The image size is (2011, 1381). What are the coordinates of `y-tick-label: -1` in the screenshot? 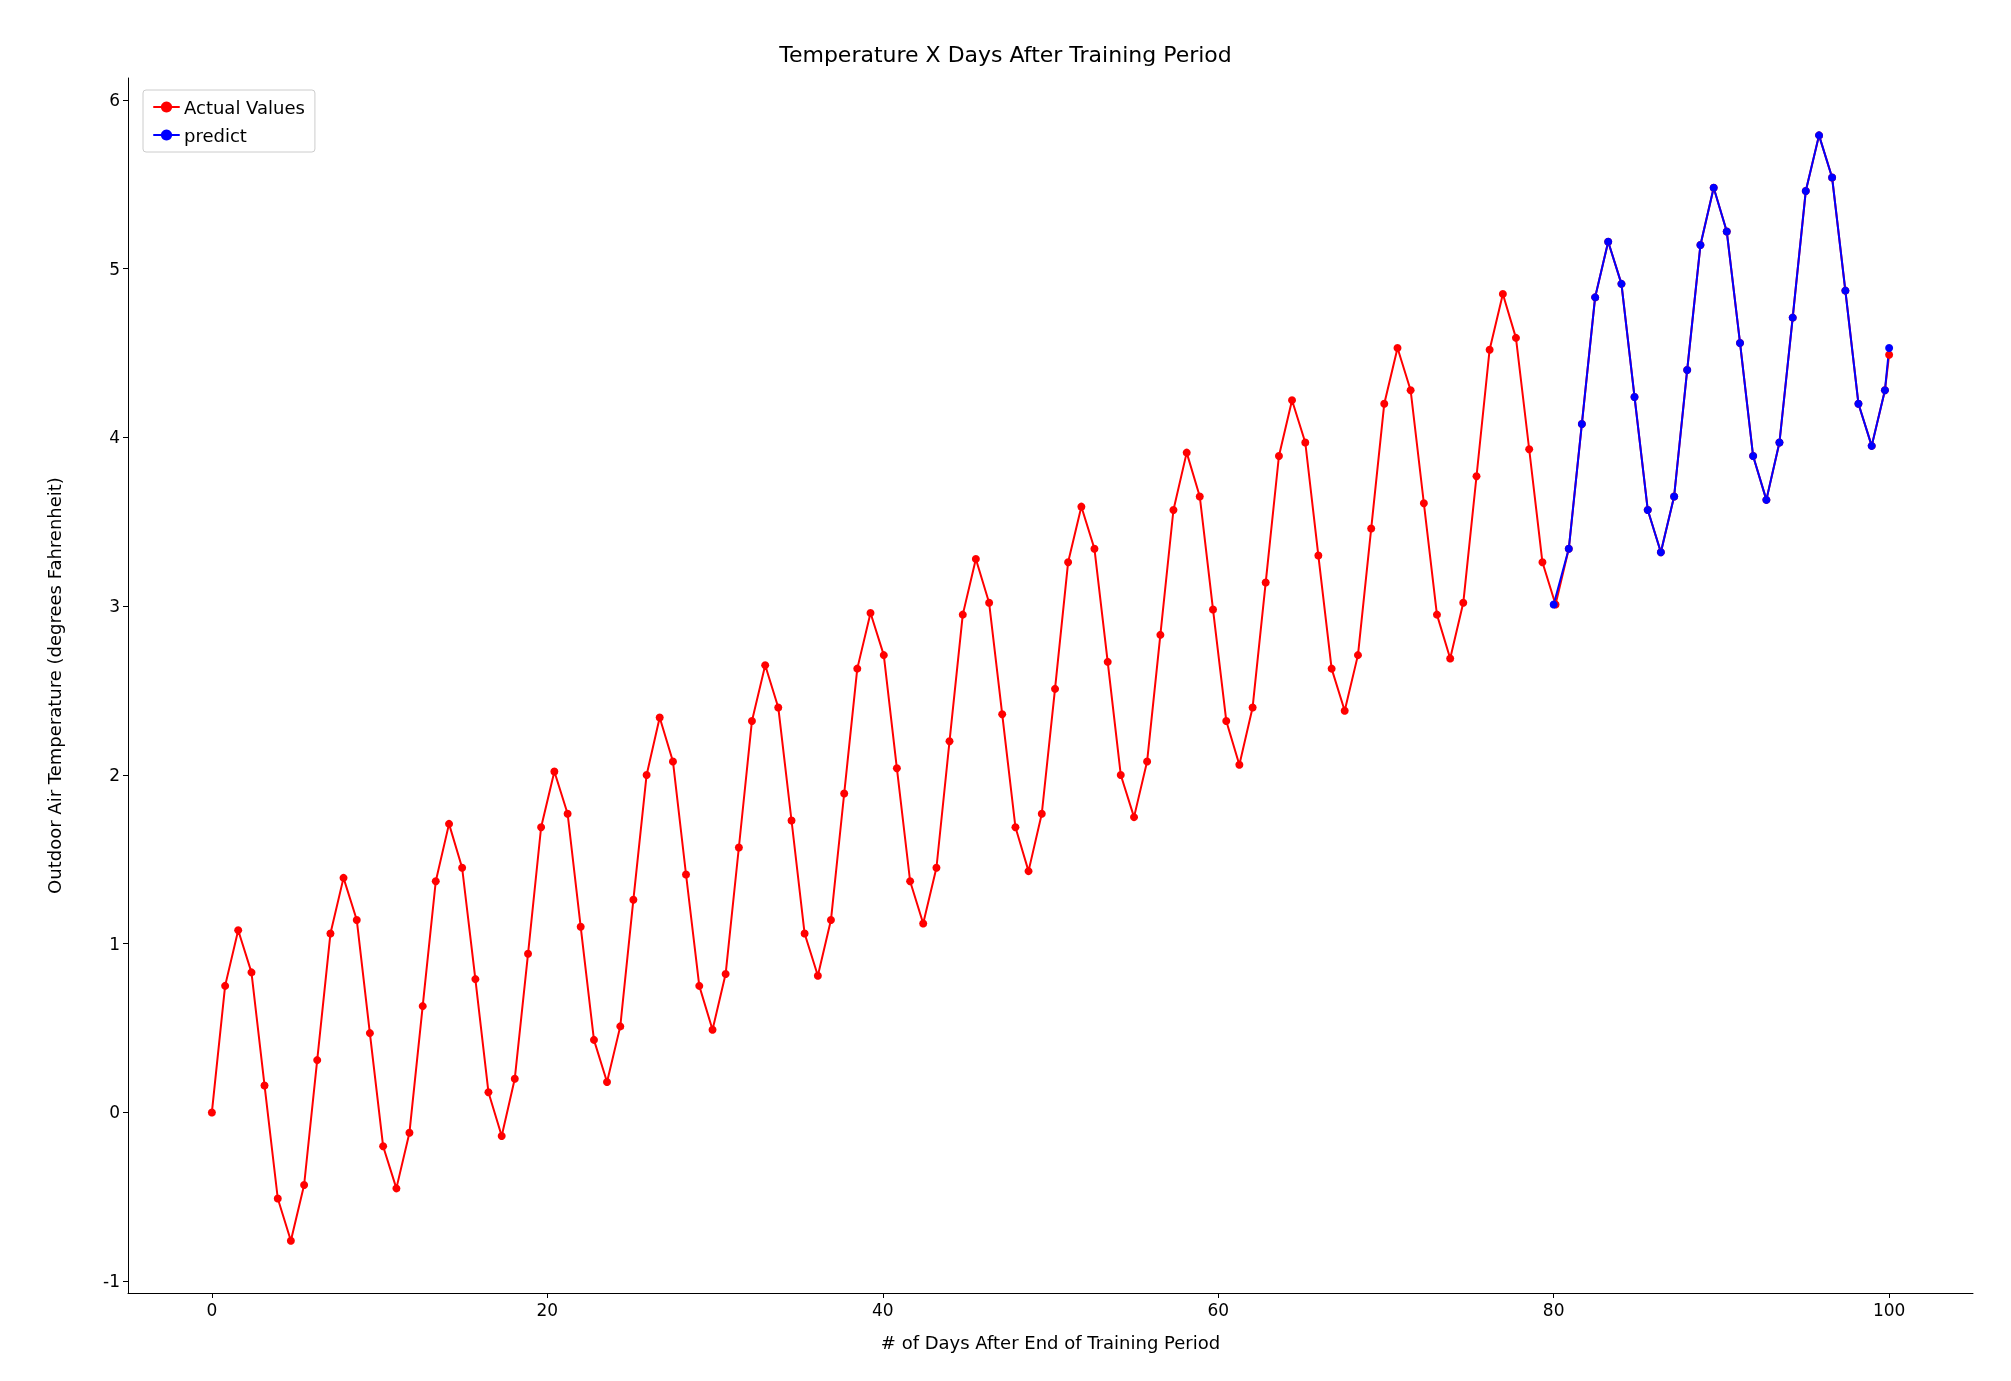 It's located at (111, 1281).